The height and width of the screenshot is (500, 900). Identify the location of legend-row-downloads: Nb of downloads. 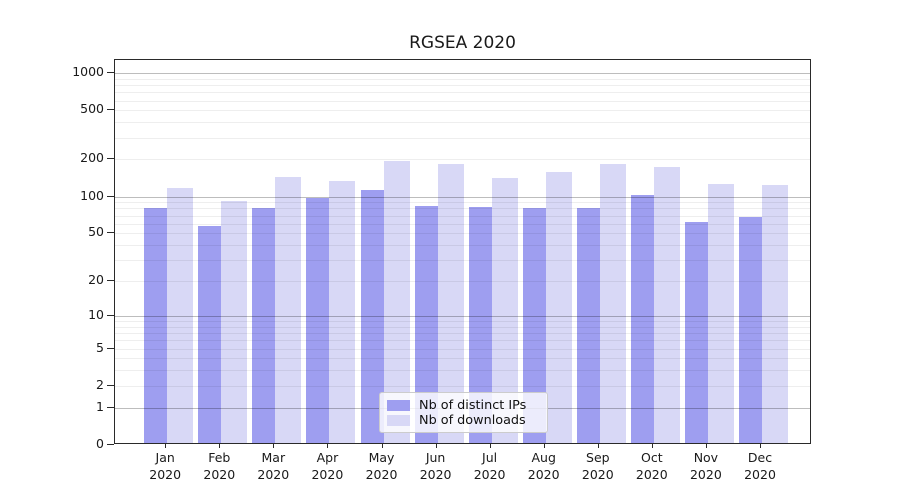
(462, 420).